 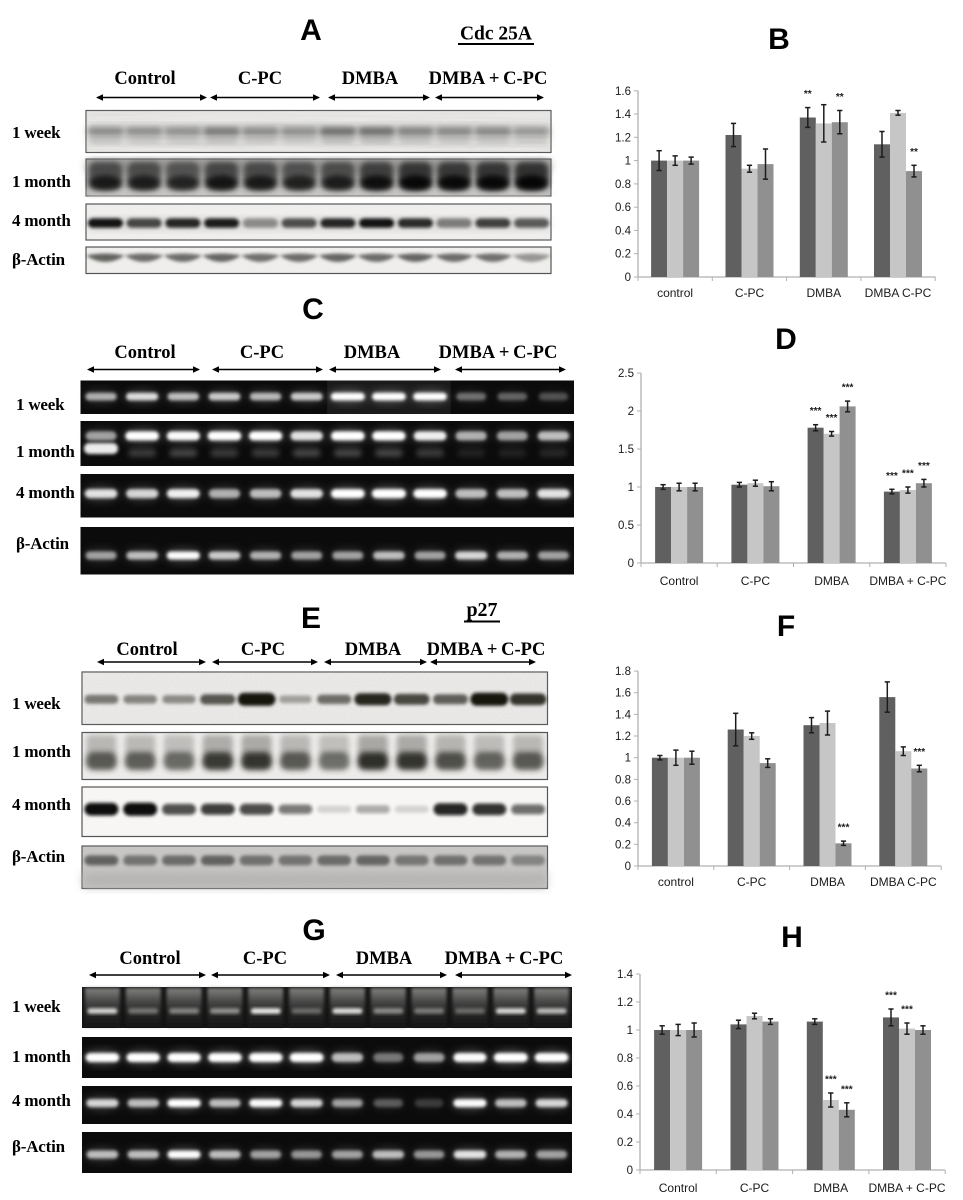 What do you see at coordinates (311, 618) in the screenshot?
I see `svg-text: E` at bounding box center [311, 618].